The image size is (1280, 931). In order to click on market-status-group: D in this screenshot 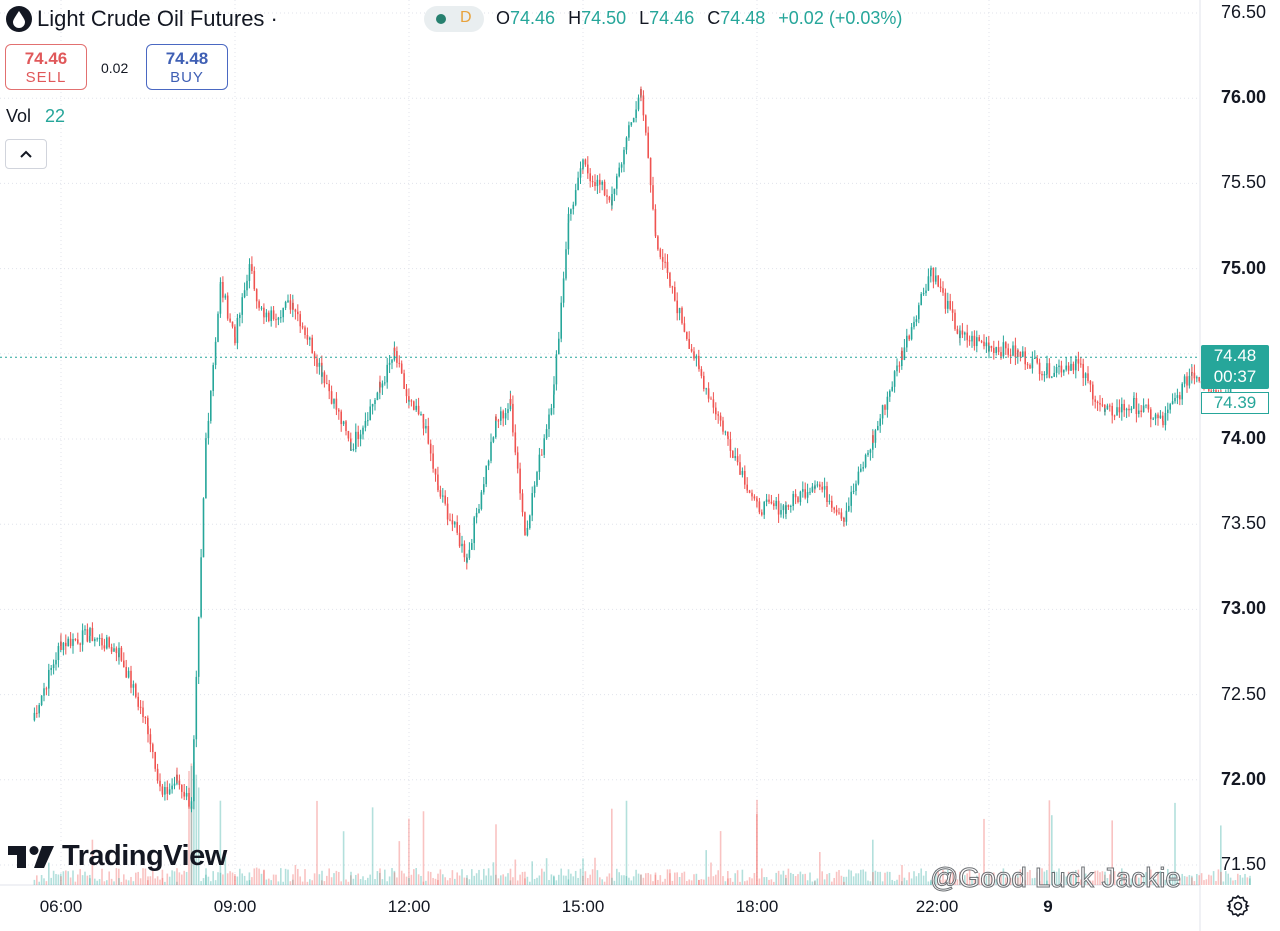, I will do `click(454, 19)`.